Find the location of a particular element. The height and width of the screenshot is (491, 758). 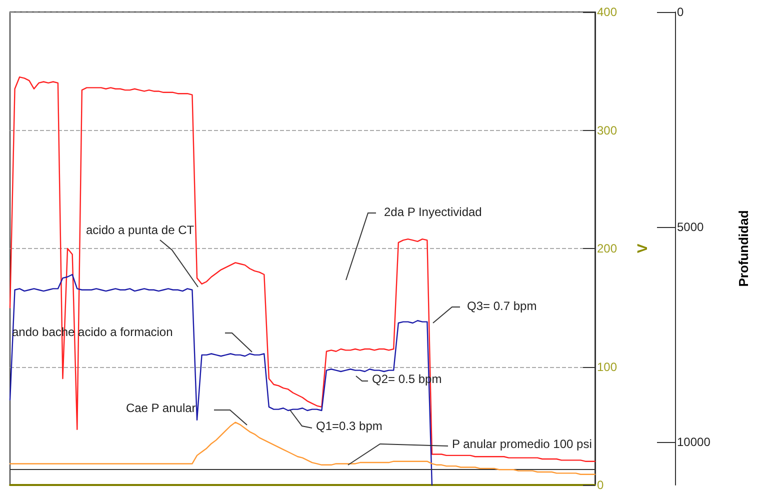

y2-tick-label: 5000 is located at coordinates (690, 227).